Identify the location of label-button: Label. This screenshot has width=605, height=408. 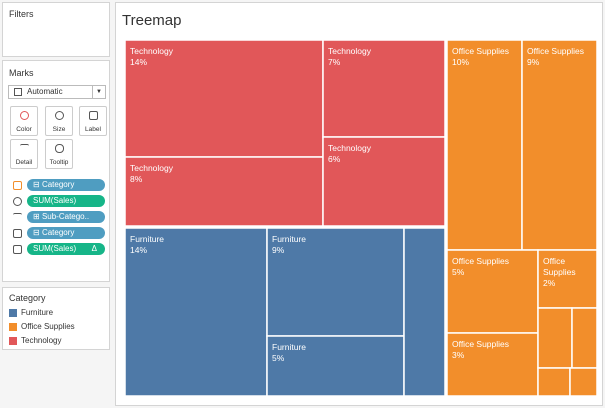
(93, 121).